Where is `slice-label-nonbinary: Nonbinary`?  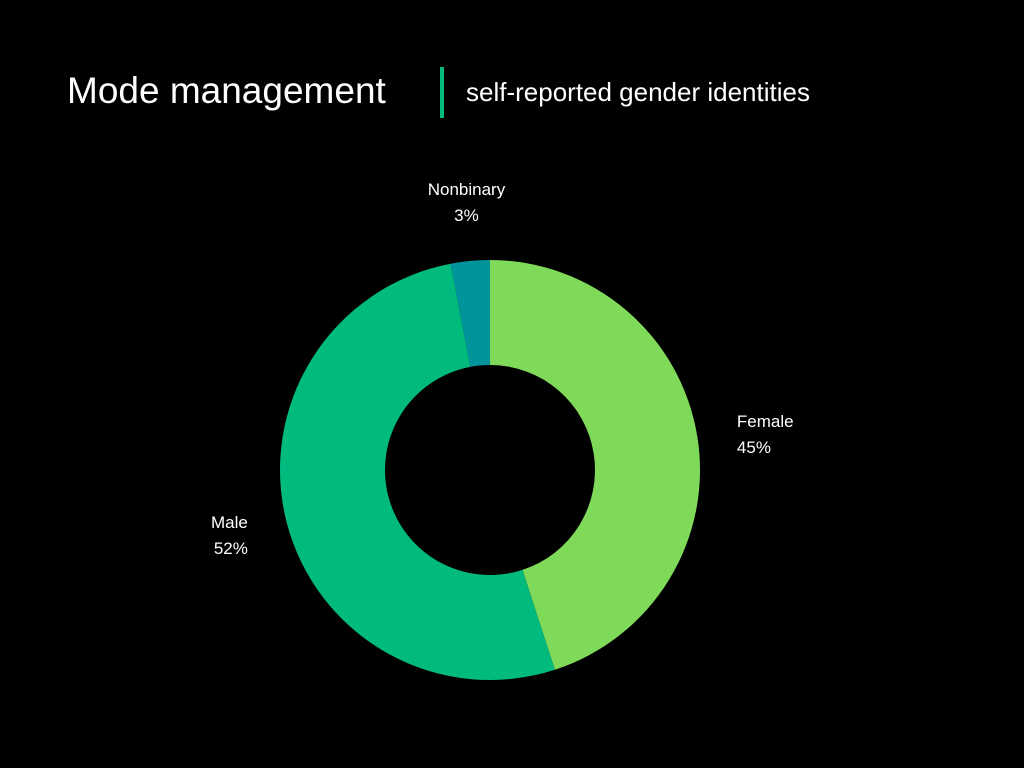
slice-label-nonbinary: Nonbinary is located at coordinates (467, 189).